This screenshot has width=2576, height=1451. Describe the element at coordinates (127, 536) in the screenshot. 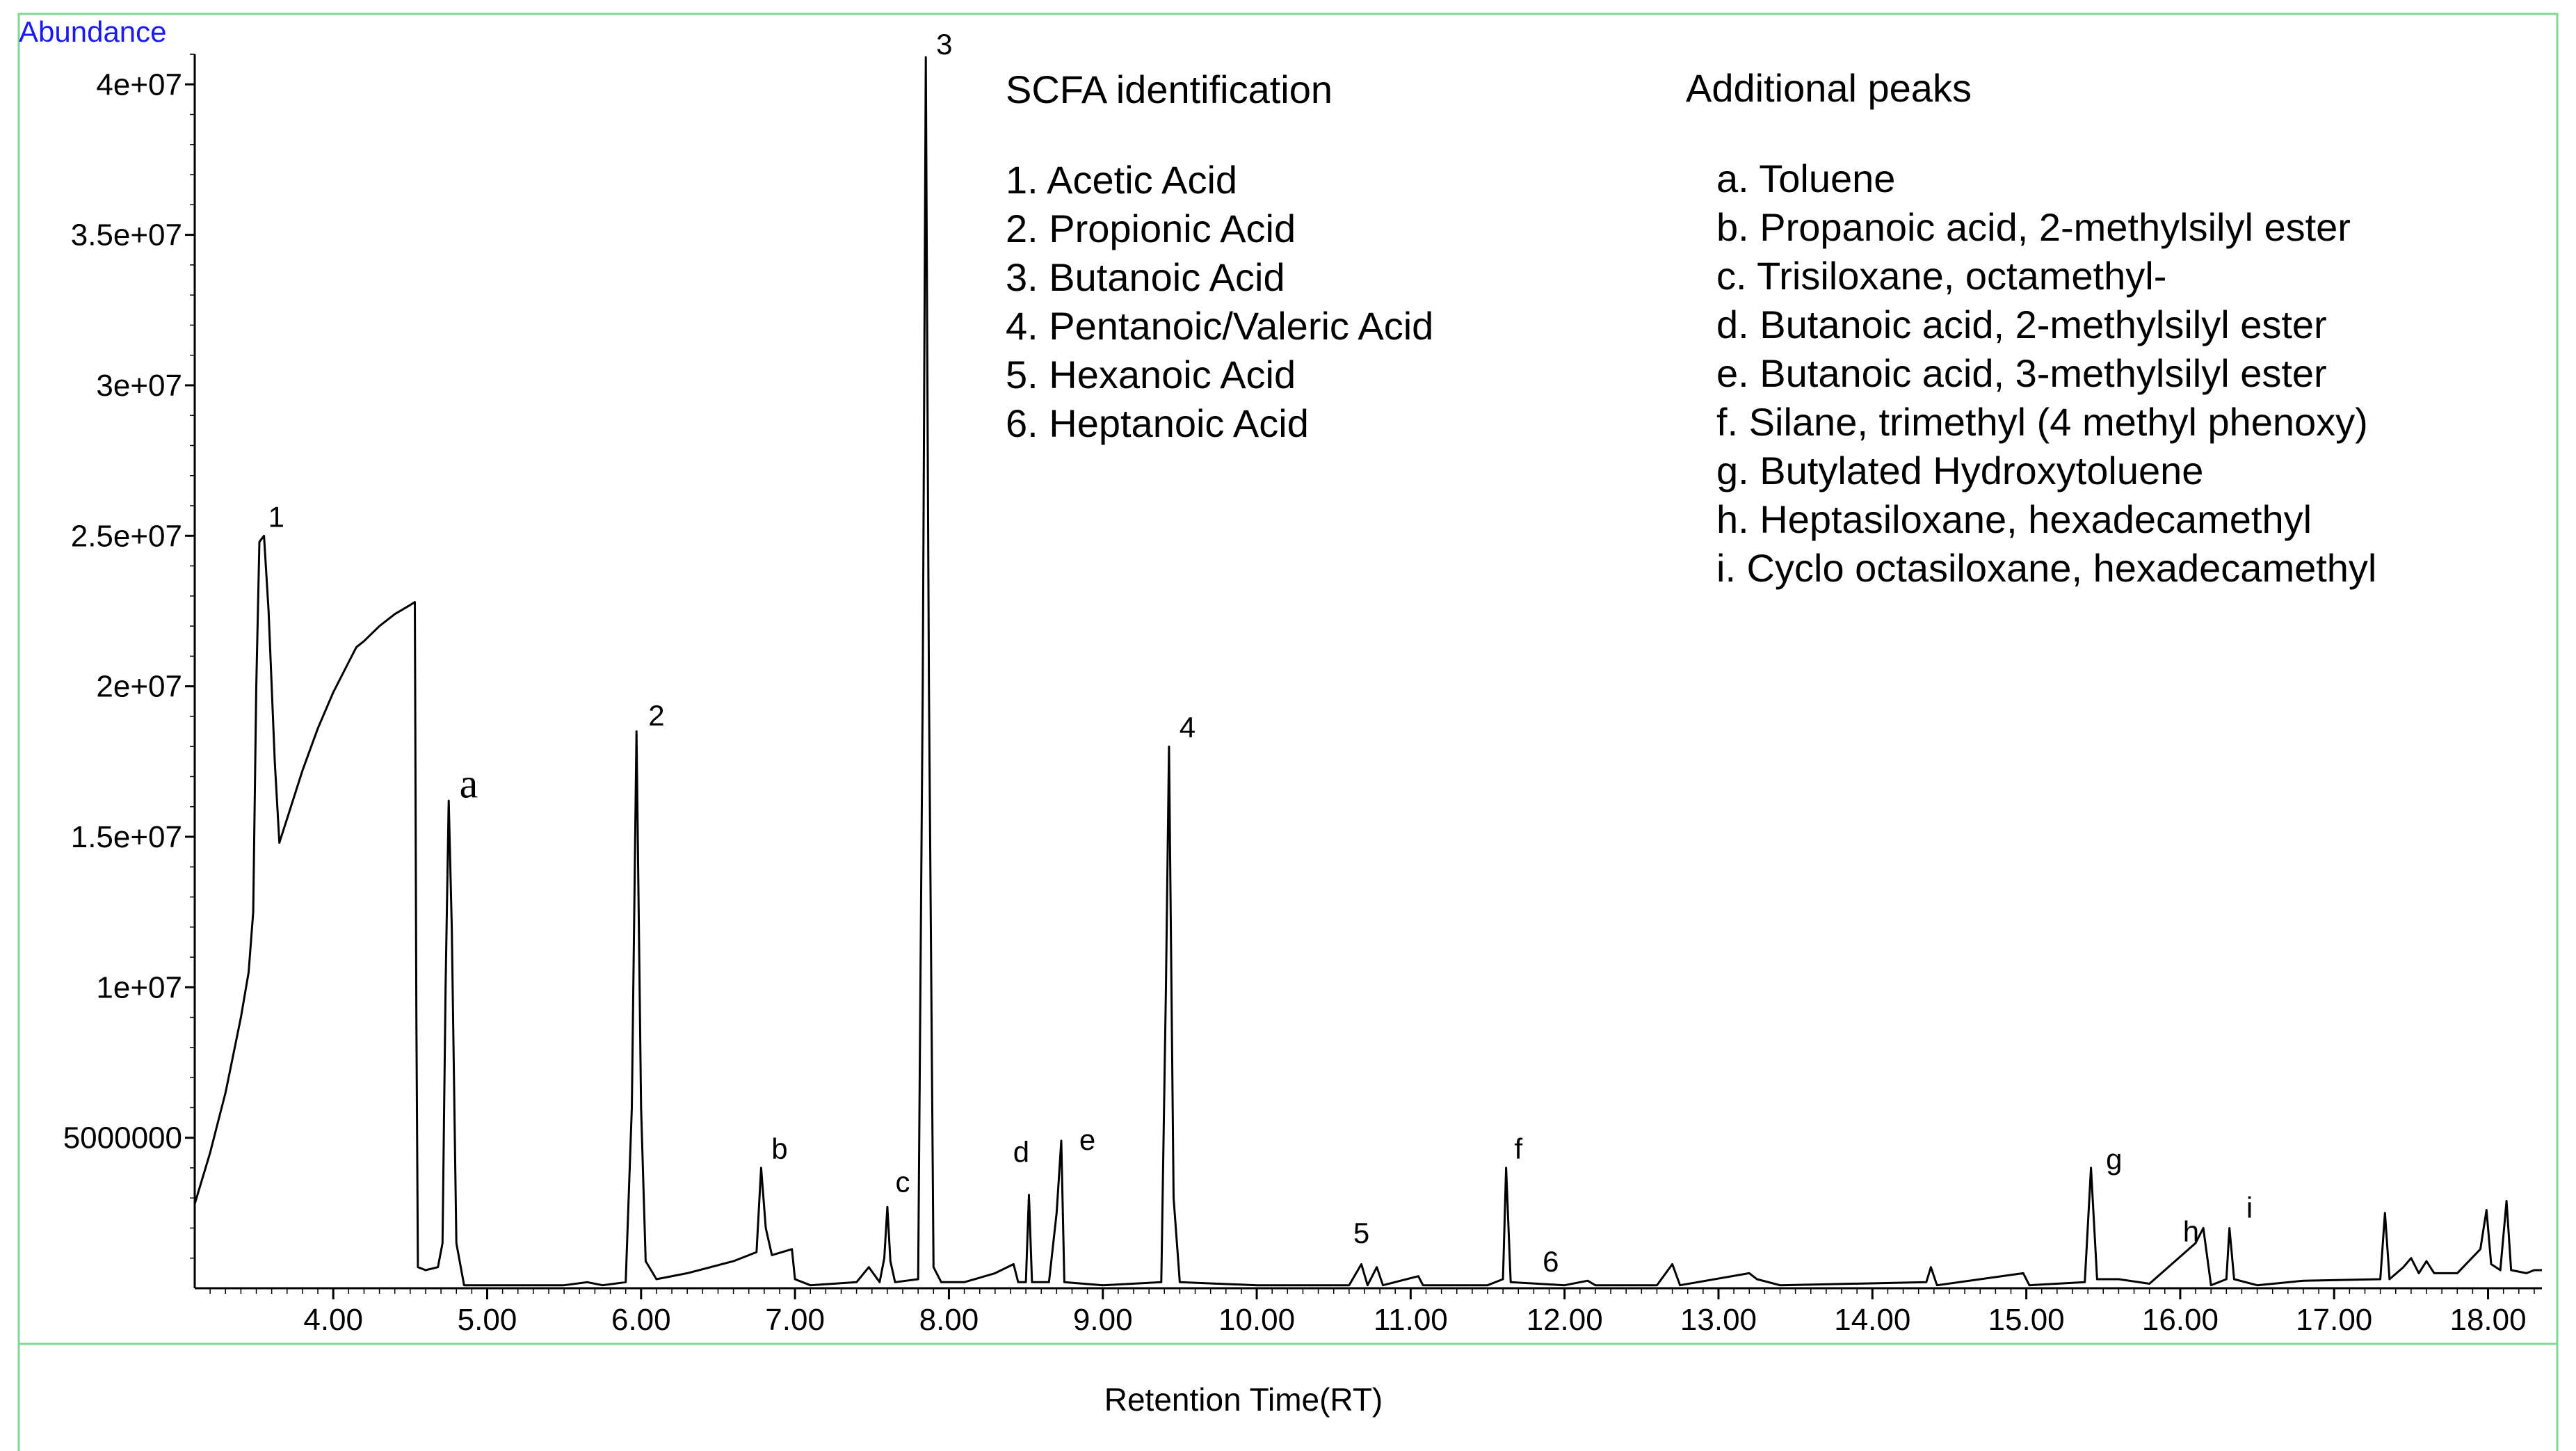

I see `y-tick-label: 2.5e+07` at that location.